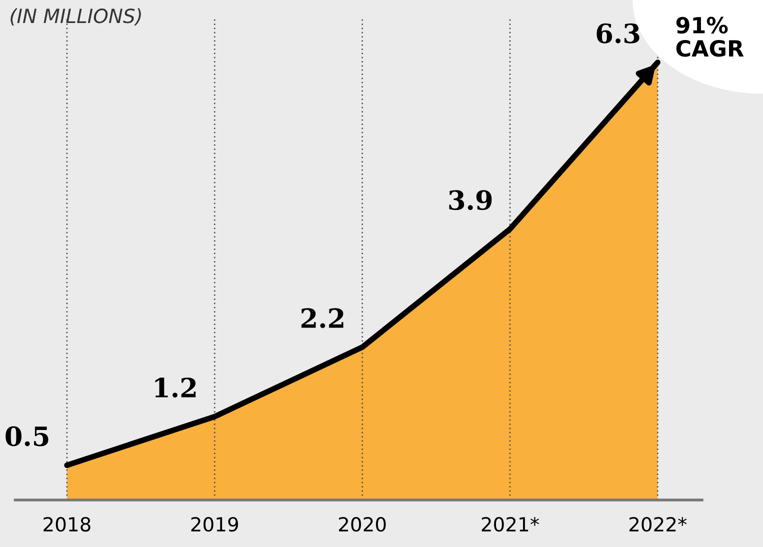 The image size is (763, 547). I want to click on x-tick-label: 2019, so click(214, 524).